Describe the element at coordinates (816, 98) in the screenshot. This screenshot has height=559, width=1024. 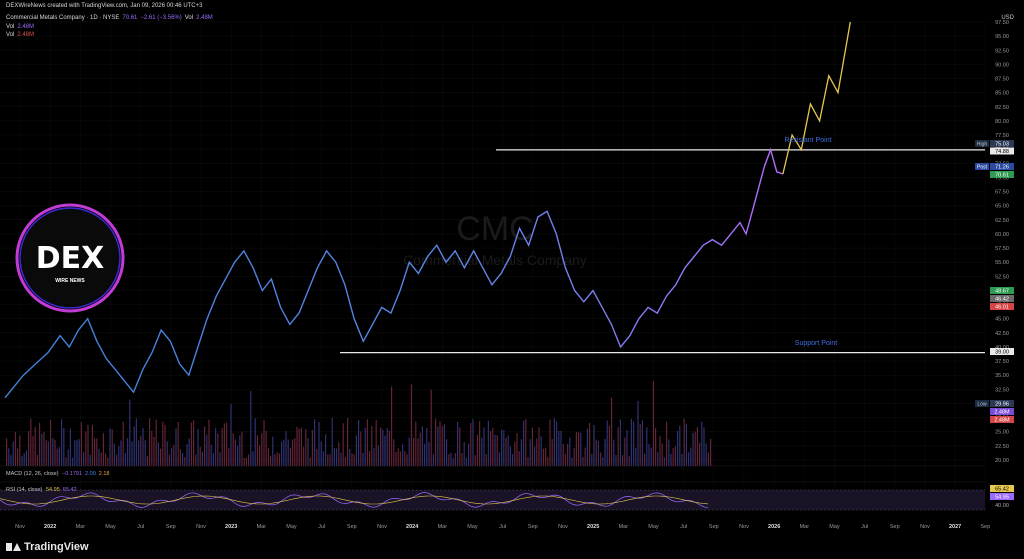
I see `projection-line` at that location.